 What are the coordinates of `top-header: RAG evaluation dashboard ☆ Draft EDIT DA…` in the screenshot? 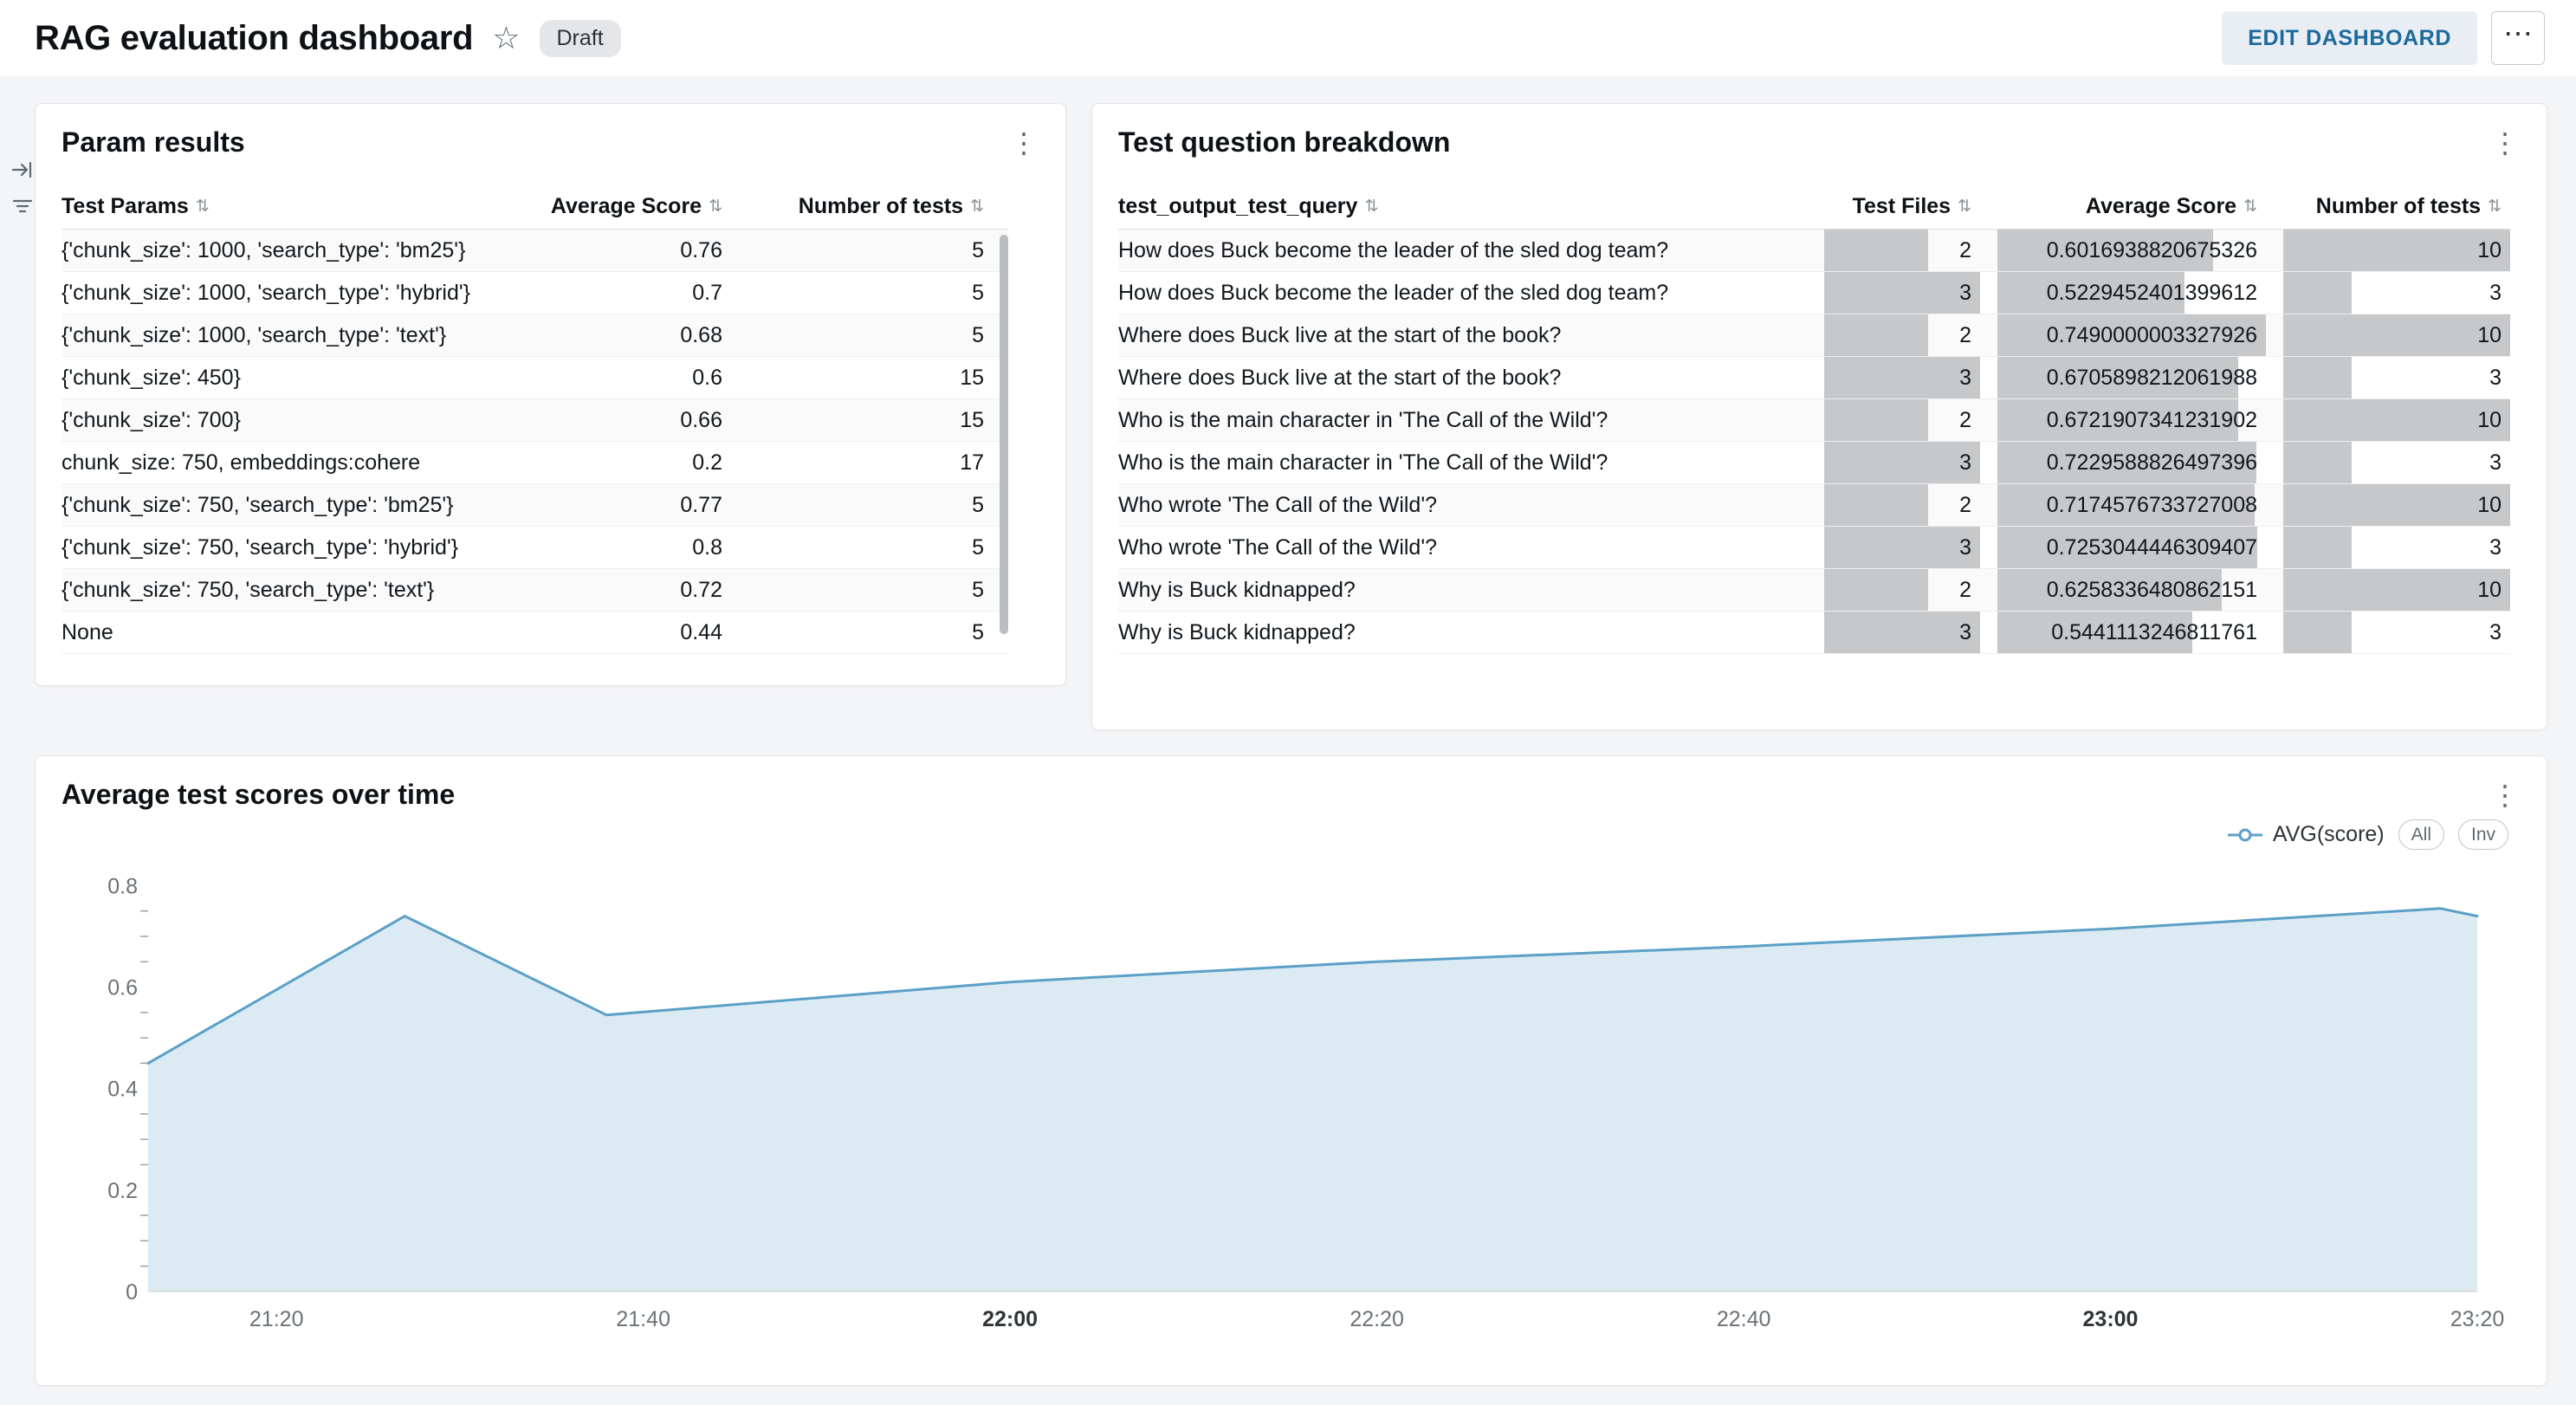 It's located at (1288, 38).